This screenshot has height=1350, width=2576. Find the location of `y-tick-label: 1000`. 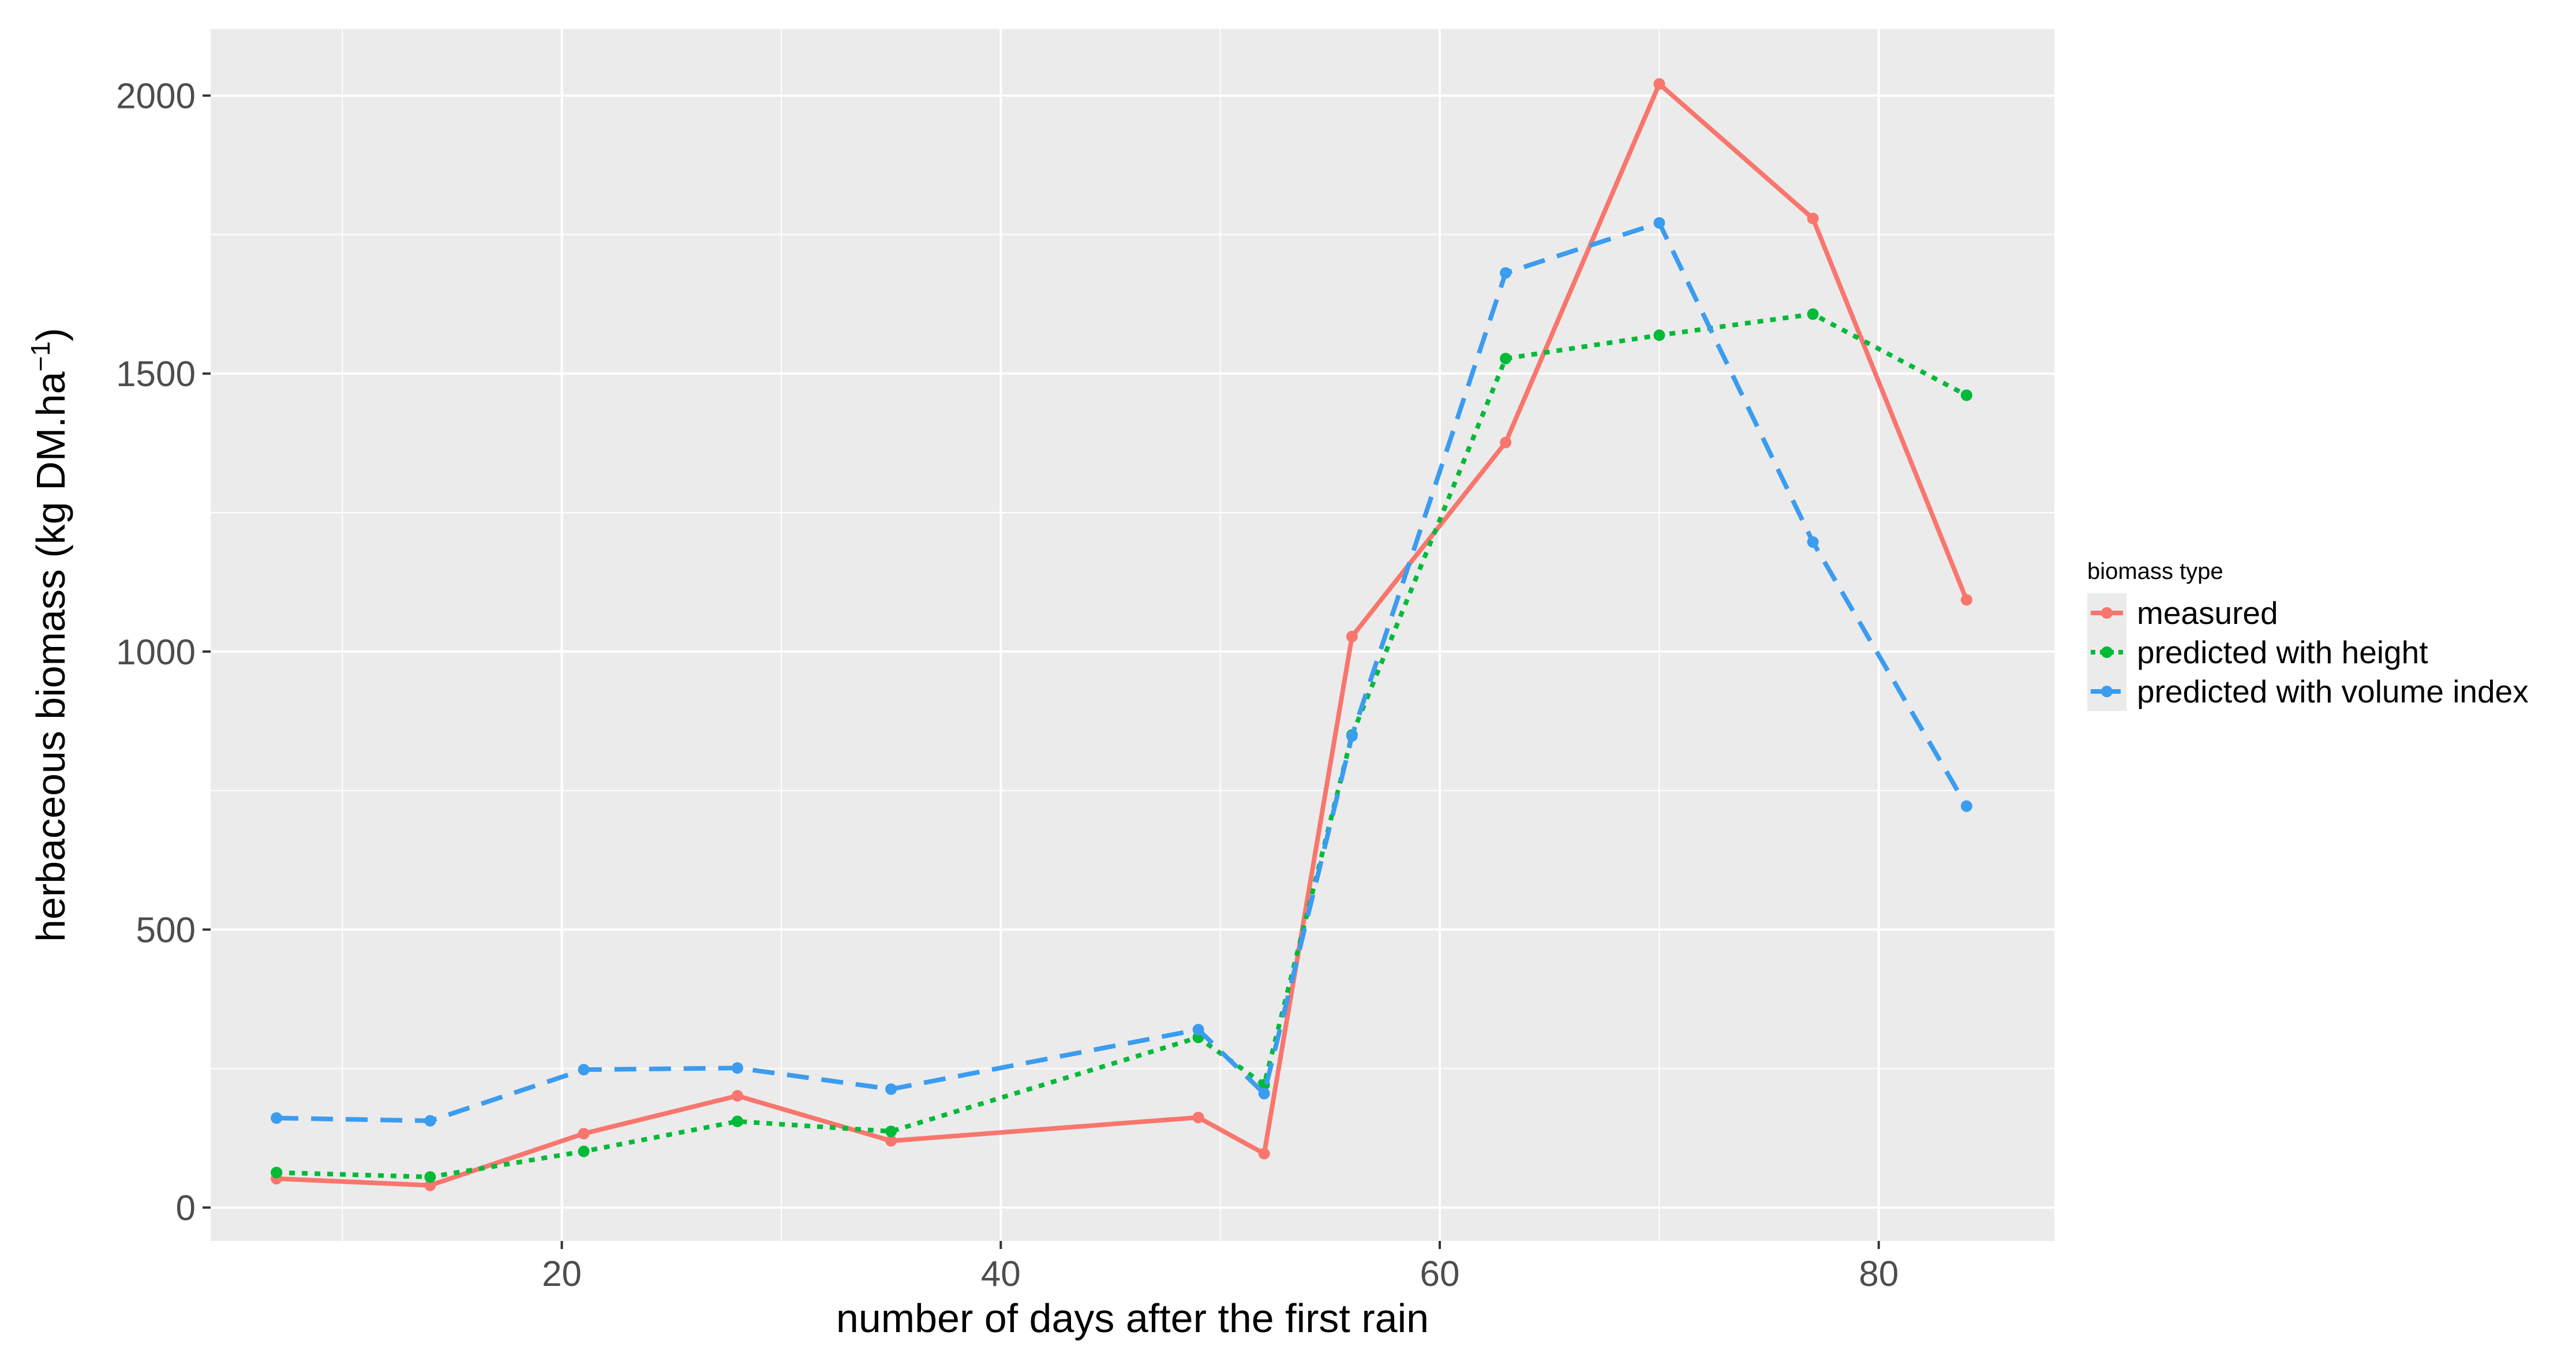

y-tick-label: 1000 is located at coordinates (156, 652).